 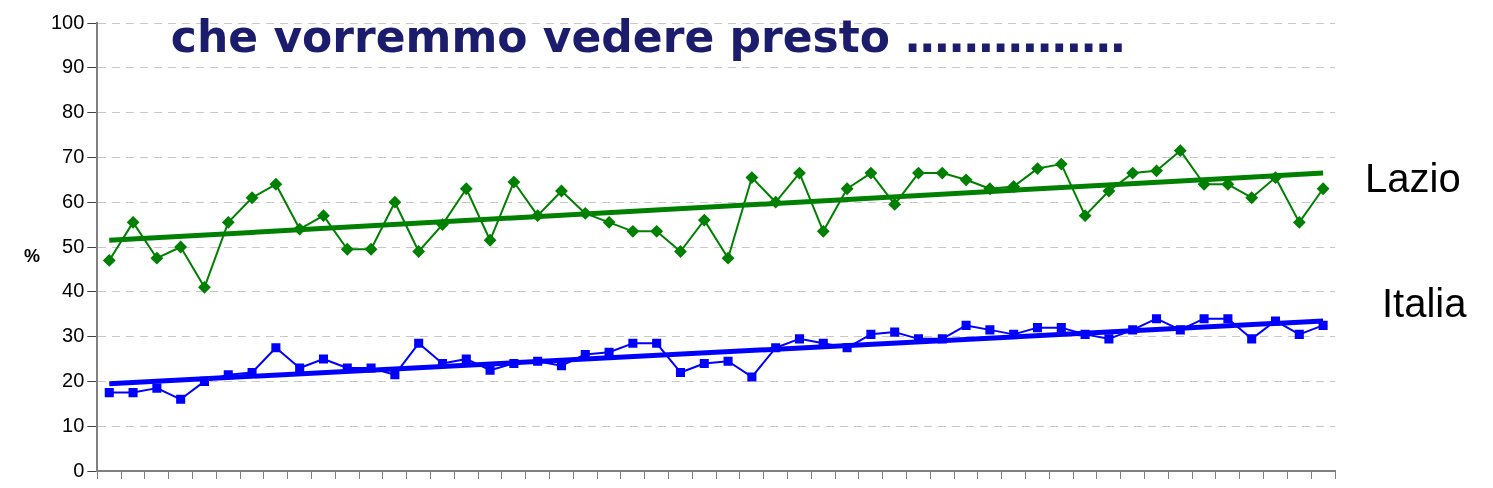 What do you see at coordinates (1425, 302) in the screenshot?
I see `series-label: Italia` at bounding box center [1425, 302].